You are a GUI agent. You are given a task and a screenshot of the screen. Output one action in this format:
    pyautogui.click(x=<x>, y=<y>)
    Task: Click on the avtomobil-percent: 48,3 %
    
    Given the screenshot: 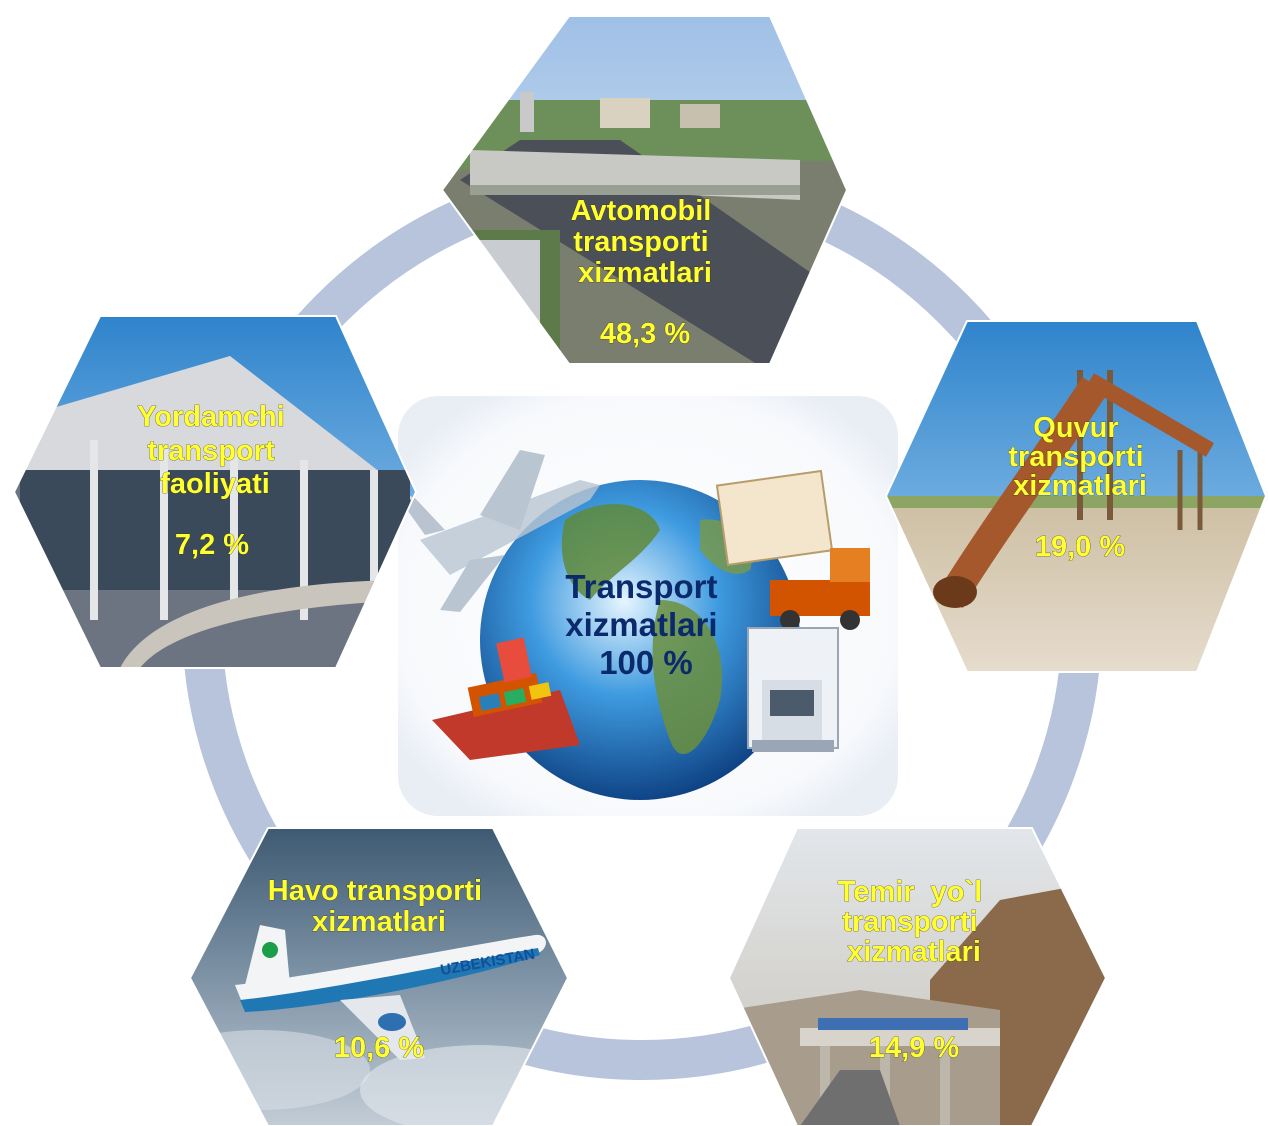 What is the action you would take?
    pyautogui.click(x=645, y=334)
    